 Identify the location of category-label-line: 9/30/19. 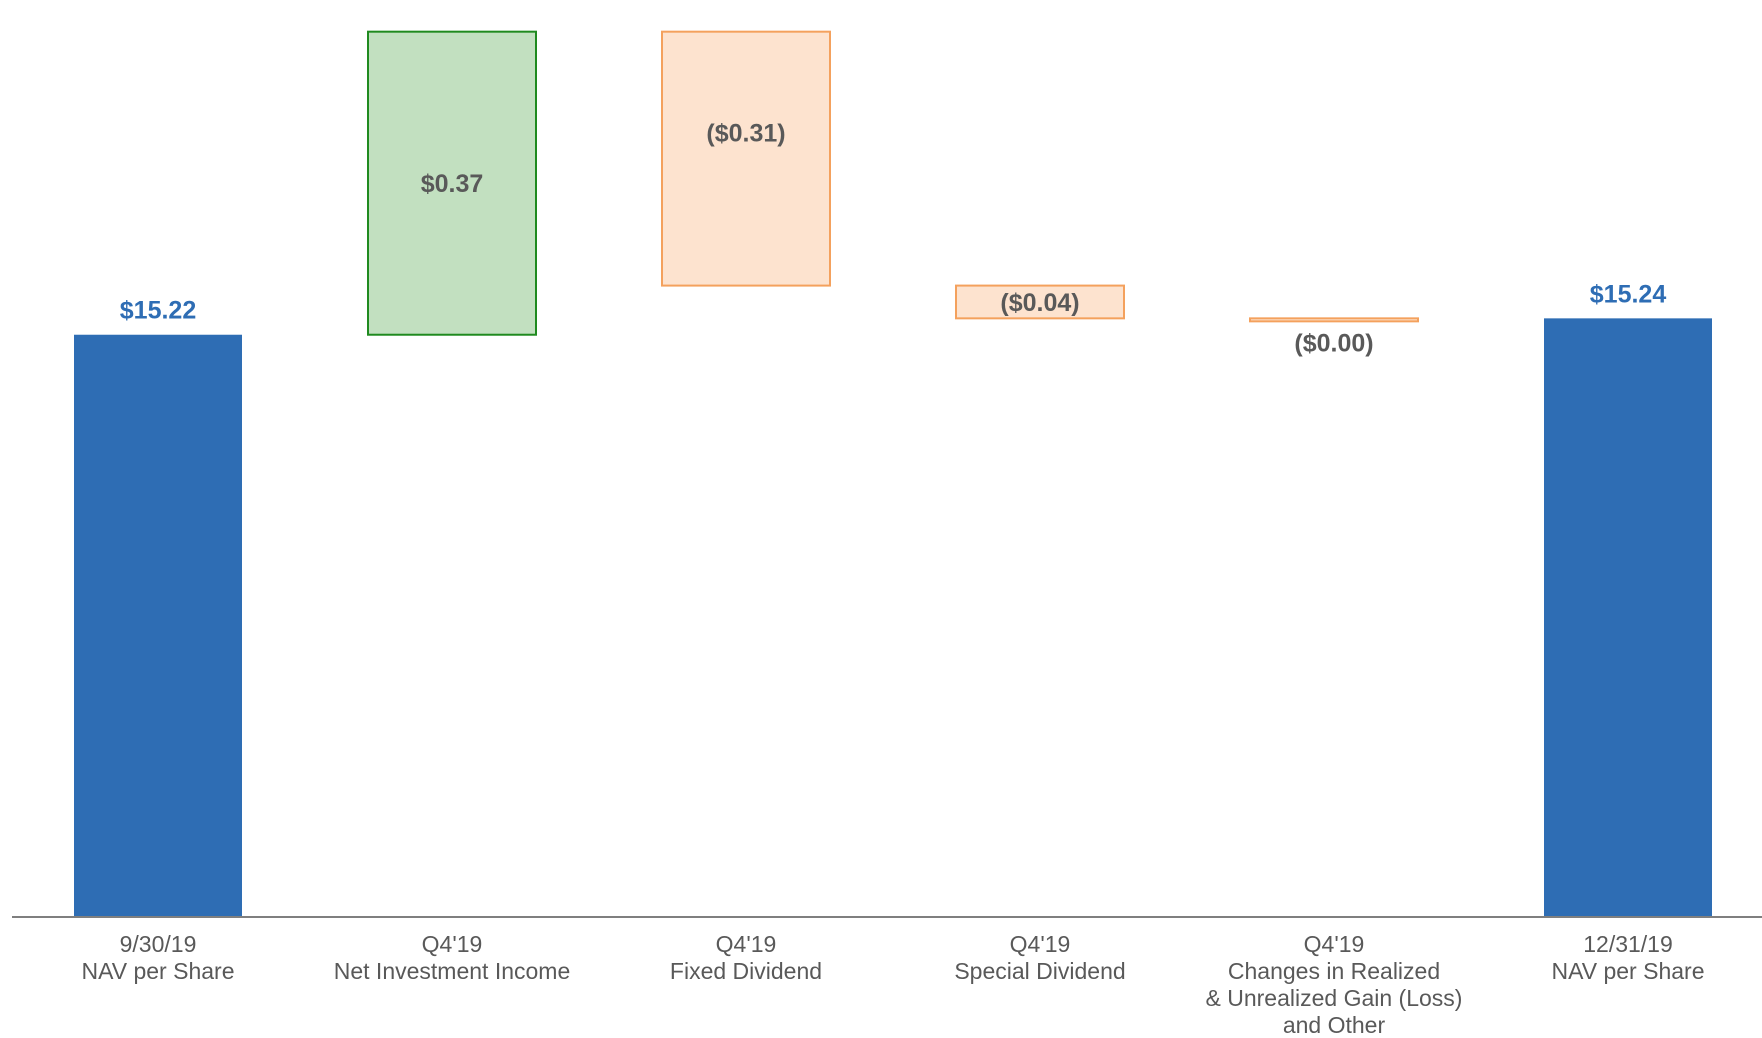
(158, 944).